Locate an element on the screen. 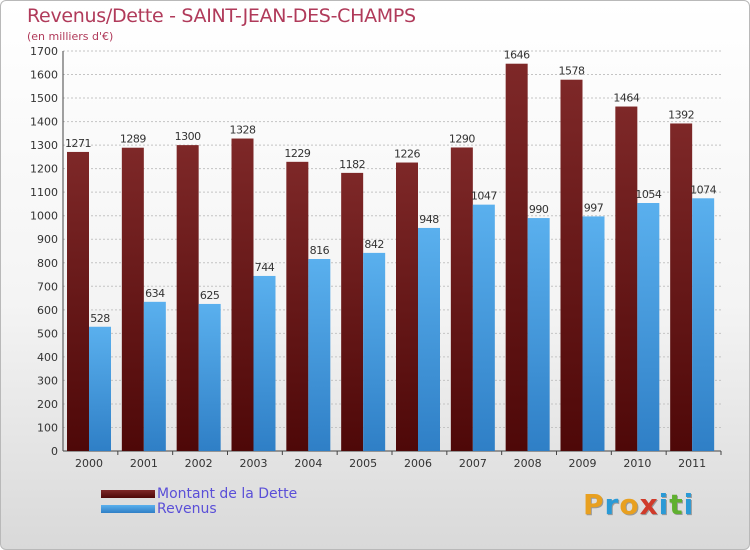  y-tick-label: 200 is located at coordinates (47, 404).